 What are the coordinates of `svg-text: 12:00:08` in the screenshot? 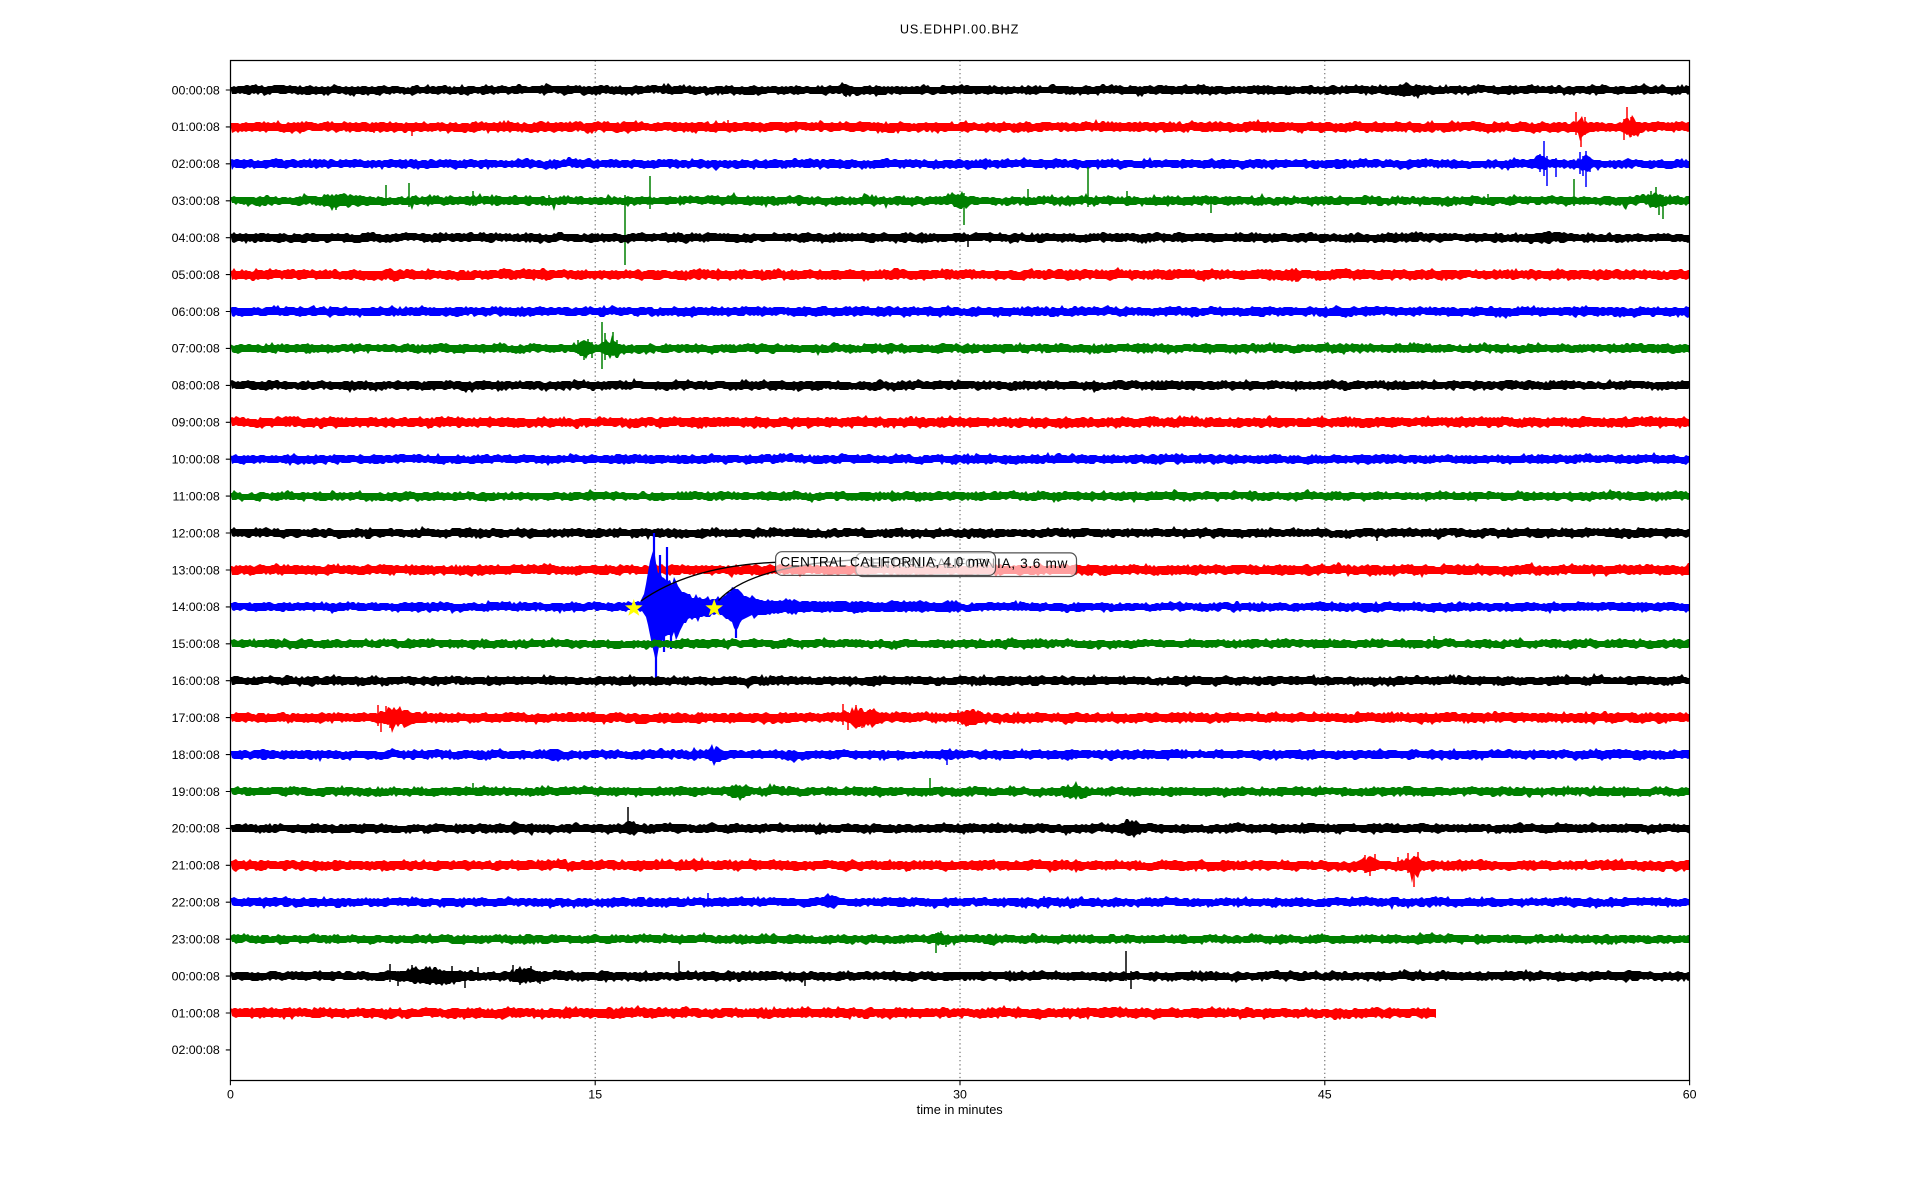 It's located at (196, 533).